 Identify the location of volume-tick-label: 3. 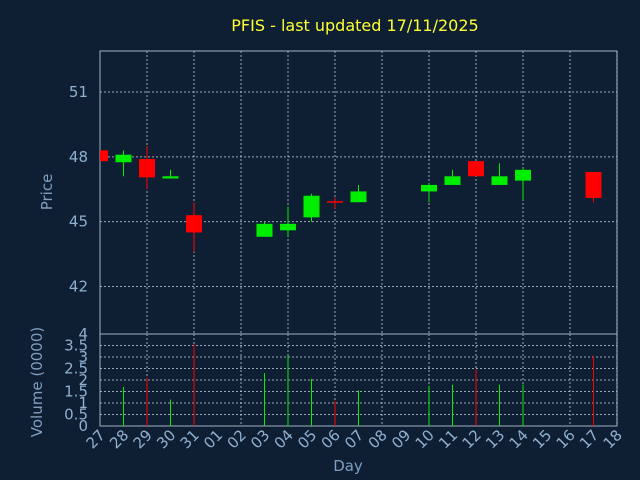
(83, 357).